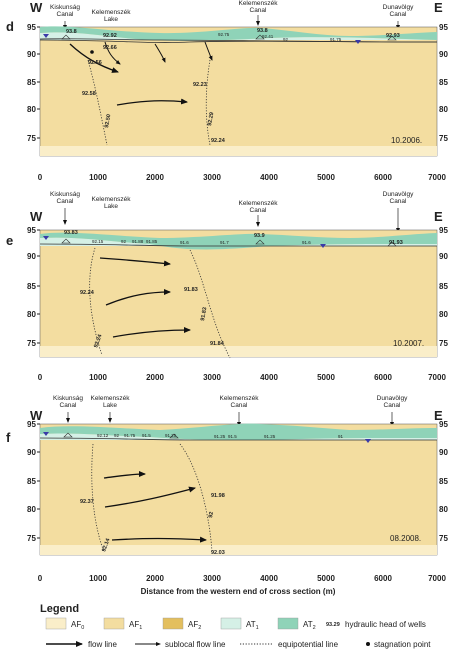 The image size is (464, 657). Describe the element at coordinates (238, 436) in the screenshot. I see `at1-layer` at that location.